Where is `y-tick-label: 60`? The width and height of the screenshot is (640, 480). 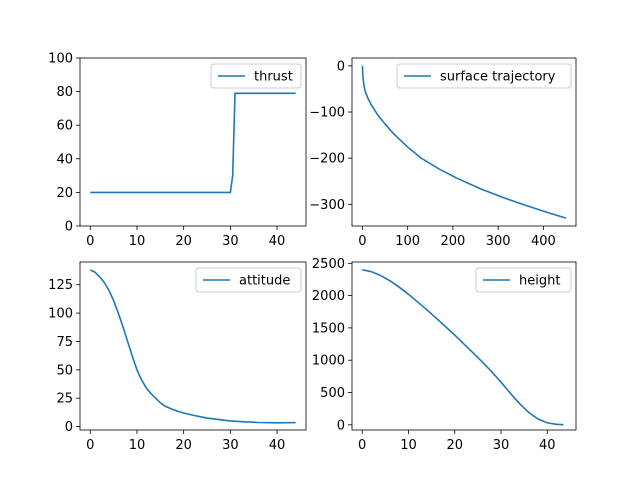 y-tick-label: 60 is located at coordinates (64, 126).